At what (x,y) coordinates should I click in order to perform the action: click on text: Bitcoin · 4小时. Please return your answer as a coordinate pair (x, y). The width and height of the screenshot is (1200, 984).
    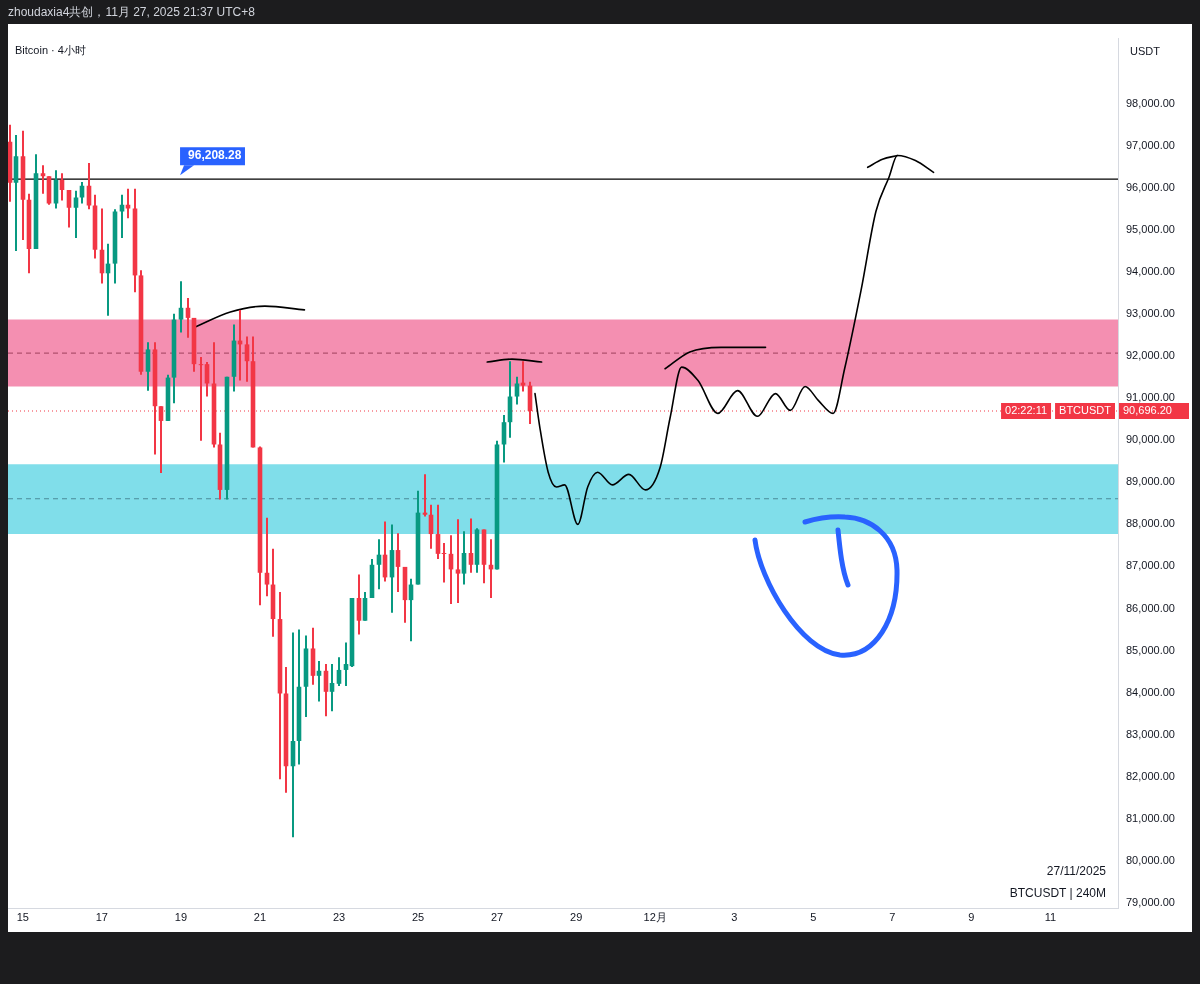
    Looking at the image, I should click on (50, 49).